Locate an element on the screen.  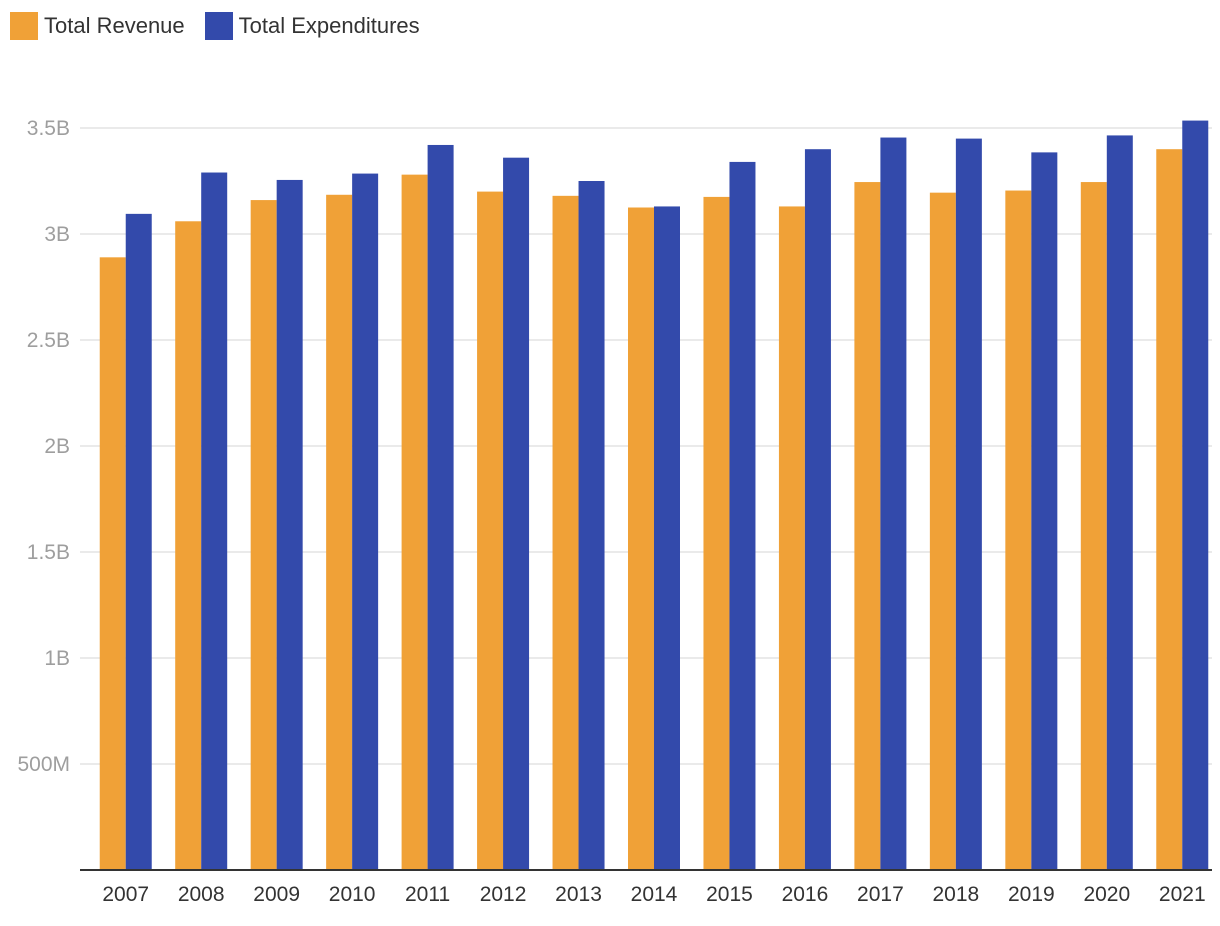
y-tick-label: 1B is located at coordinates (57, 658).